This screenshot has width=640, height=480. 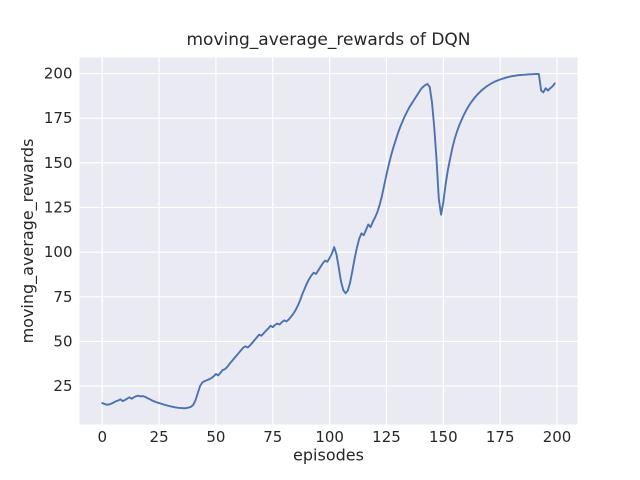 What do you see at coordinates (62, 341) in the screenshot?
I see `y-tick-label: 50` at bounding box center [62, 341].